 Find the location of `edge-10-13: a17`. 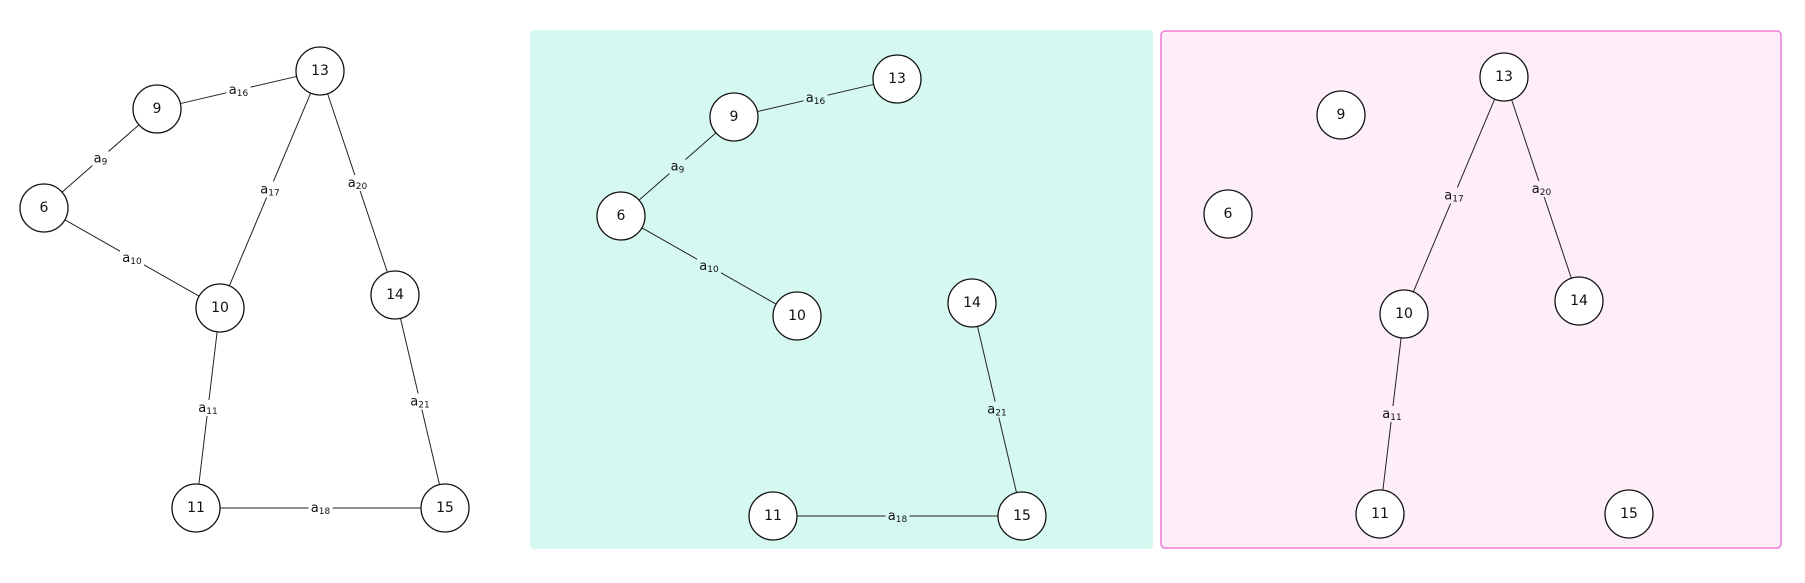

edge-10-13: a17 is located at coordinates (1454, 195).